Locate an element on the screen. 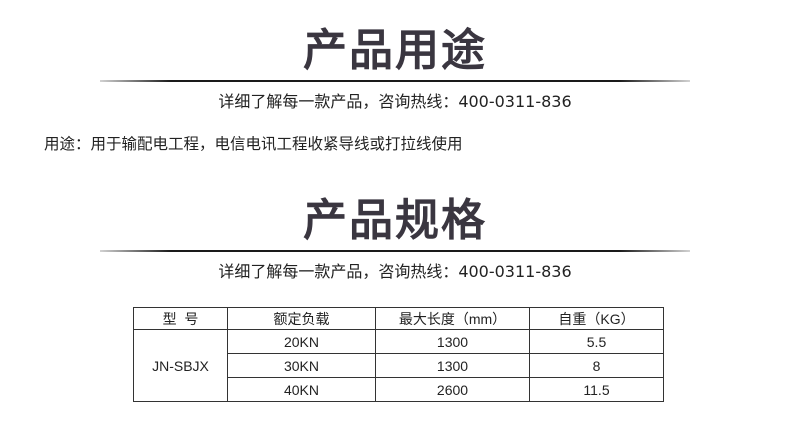 The height and width of the screenshot is (445, 790). table-header-row: 型 号 额定负载 最大长度（mm） 自重（KG） is located at coordinates (398, 318).